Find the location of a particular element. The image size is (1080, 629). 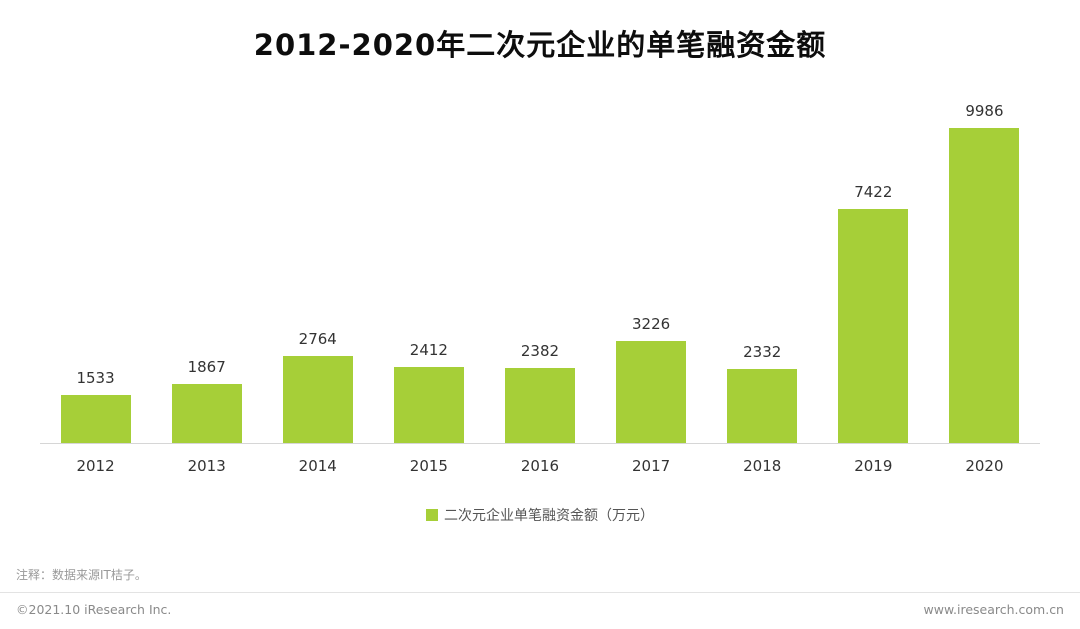

bar-value-label: 1867 is located at coordinates (206, 367).